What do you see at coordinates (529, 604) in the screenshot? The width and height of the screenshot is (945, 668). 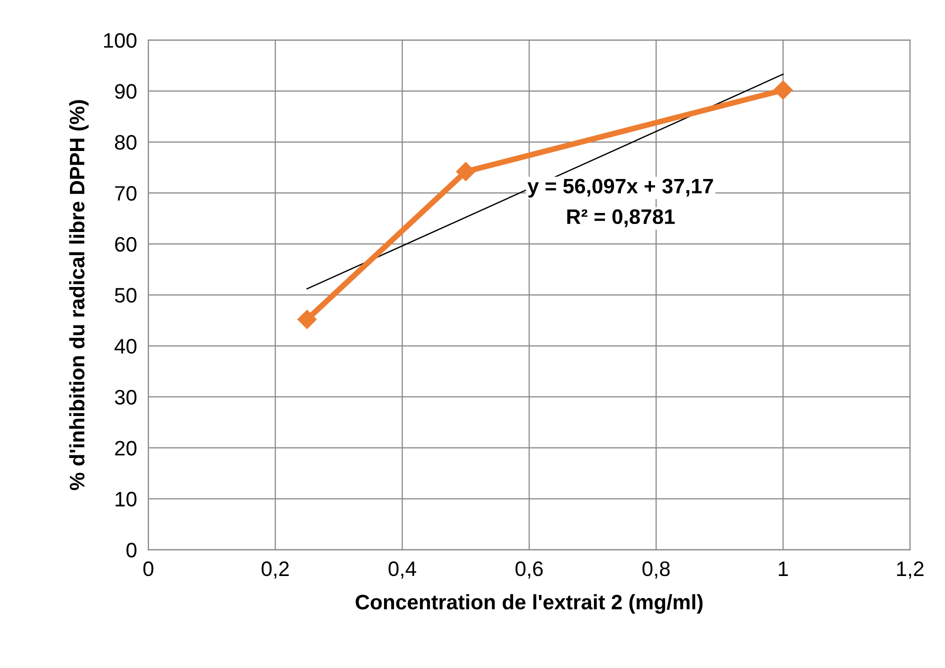 I see `x-axis-title: Concentration de l'extrait 2 (mg/ml)` at bounding box center [529, 604].